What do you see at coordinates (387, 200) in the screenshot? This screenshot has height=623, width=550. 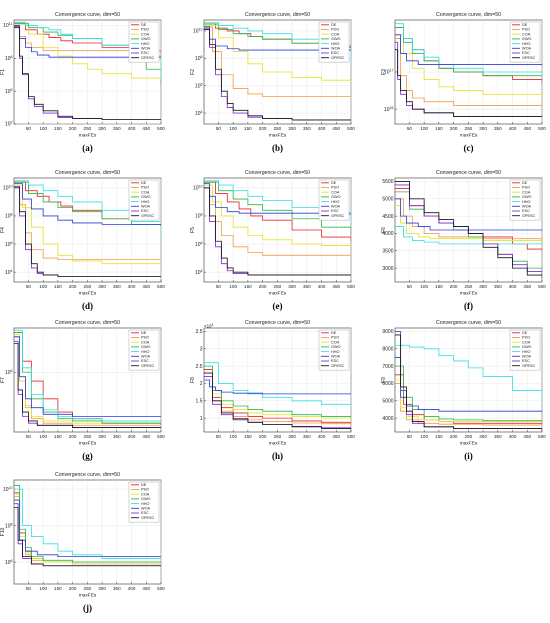 I see `y-tick-label: 5000` at bounding box center [387, 200].